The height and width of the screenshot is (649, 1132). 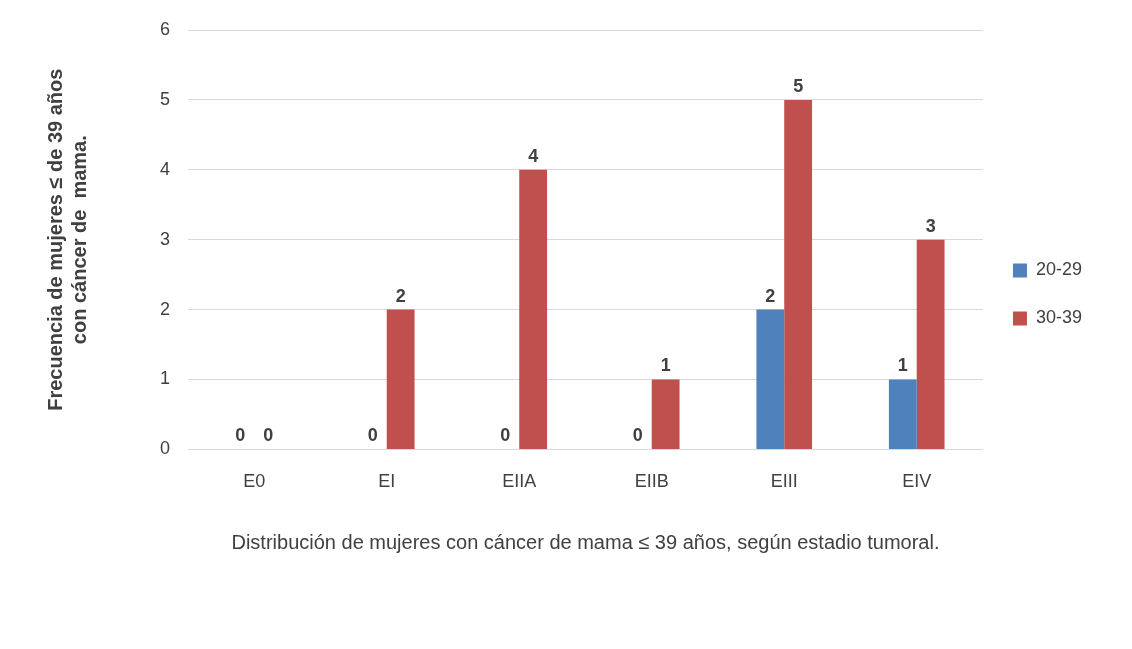 I want to click on legend-label: 20-29, so click(x=1059, y=269).